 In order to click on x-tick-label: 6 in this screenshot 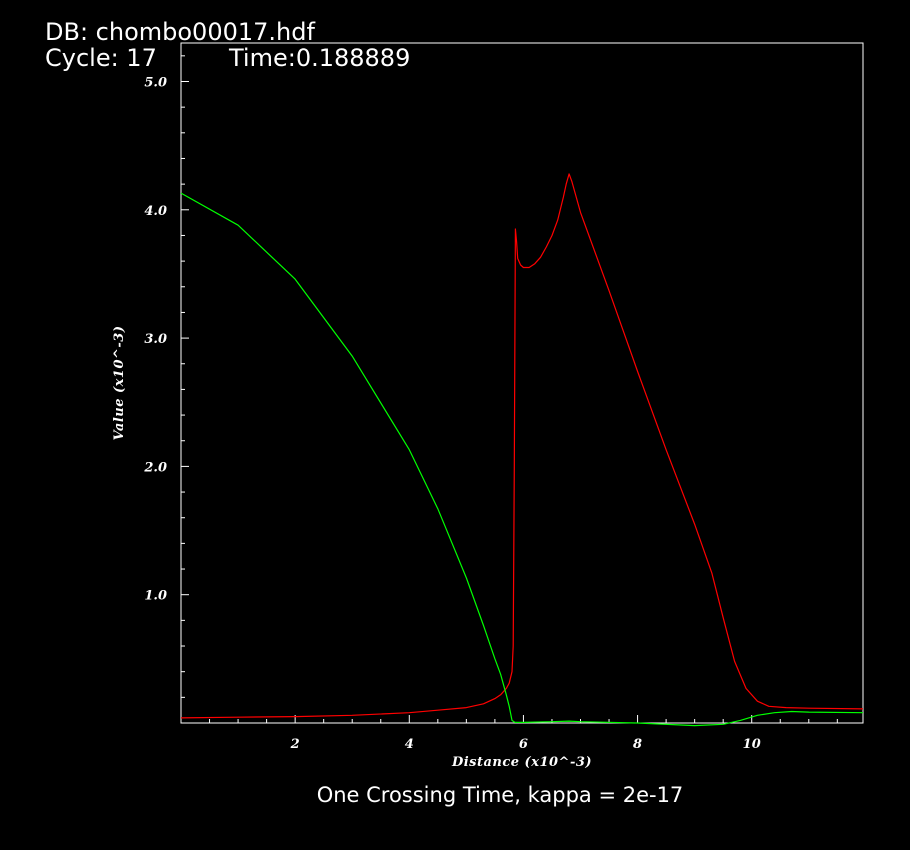, I will do `click(523, 744)`.